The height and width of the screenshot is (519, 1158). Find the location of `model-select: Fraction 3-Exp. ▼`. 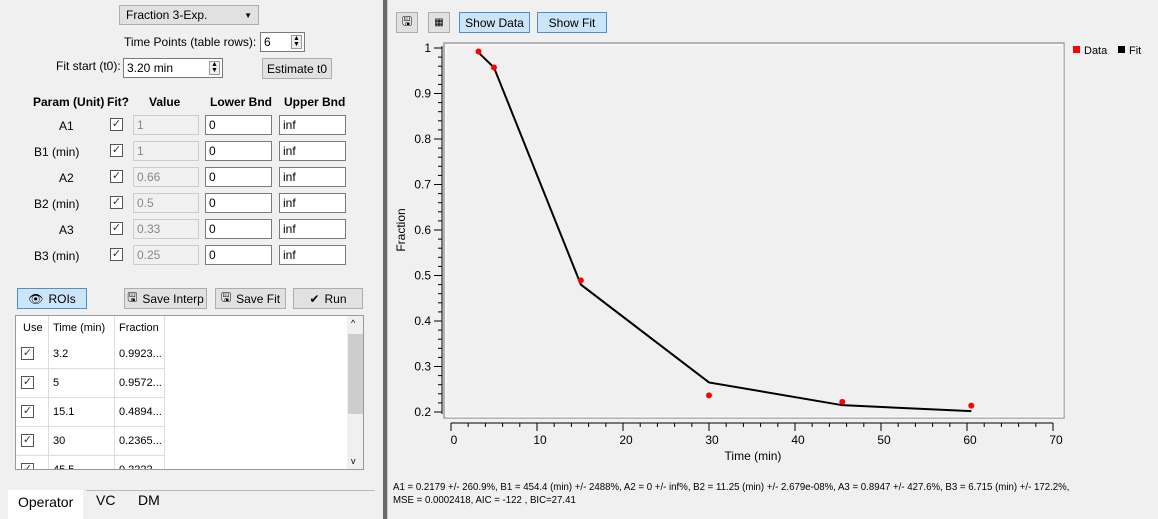

model-select: Fraction 3-Exp. ▼ is located at coordinates (189, 15).